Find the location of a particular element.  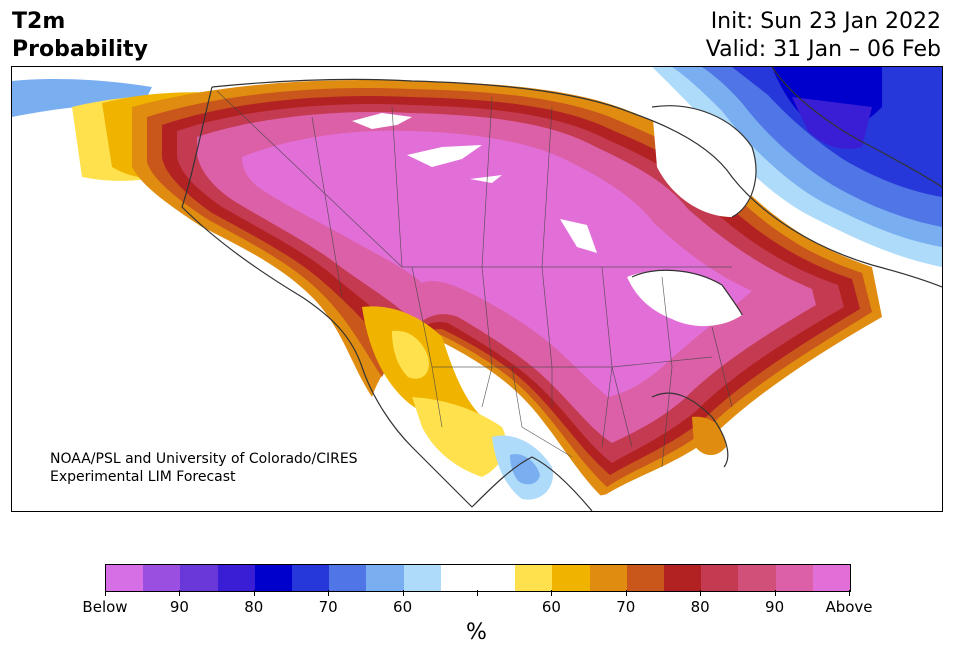

valid-range: Valid: 31 Jan – 06 Feb is located at coordinates (823, 49).